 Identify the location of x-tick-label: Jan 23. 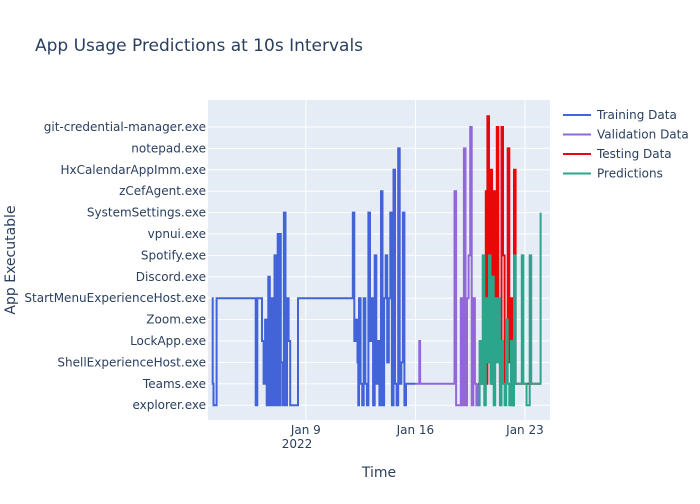
(524, 430).